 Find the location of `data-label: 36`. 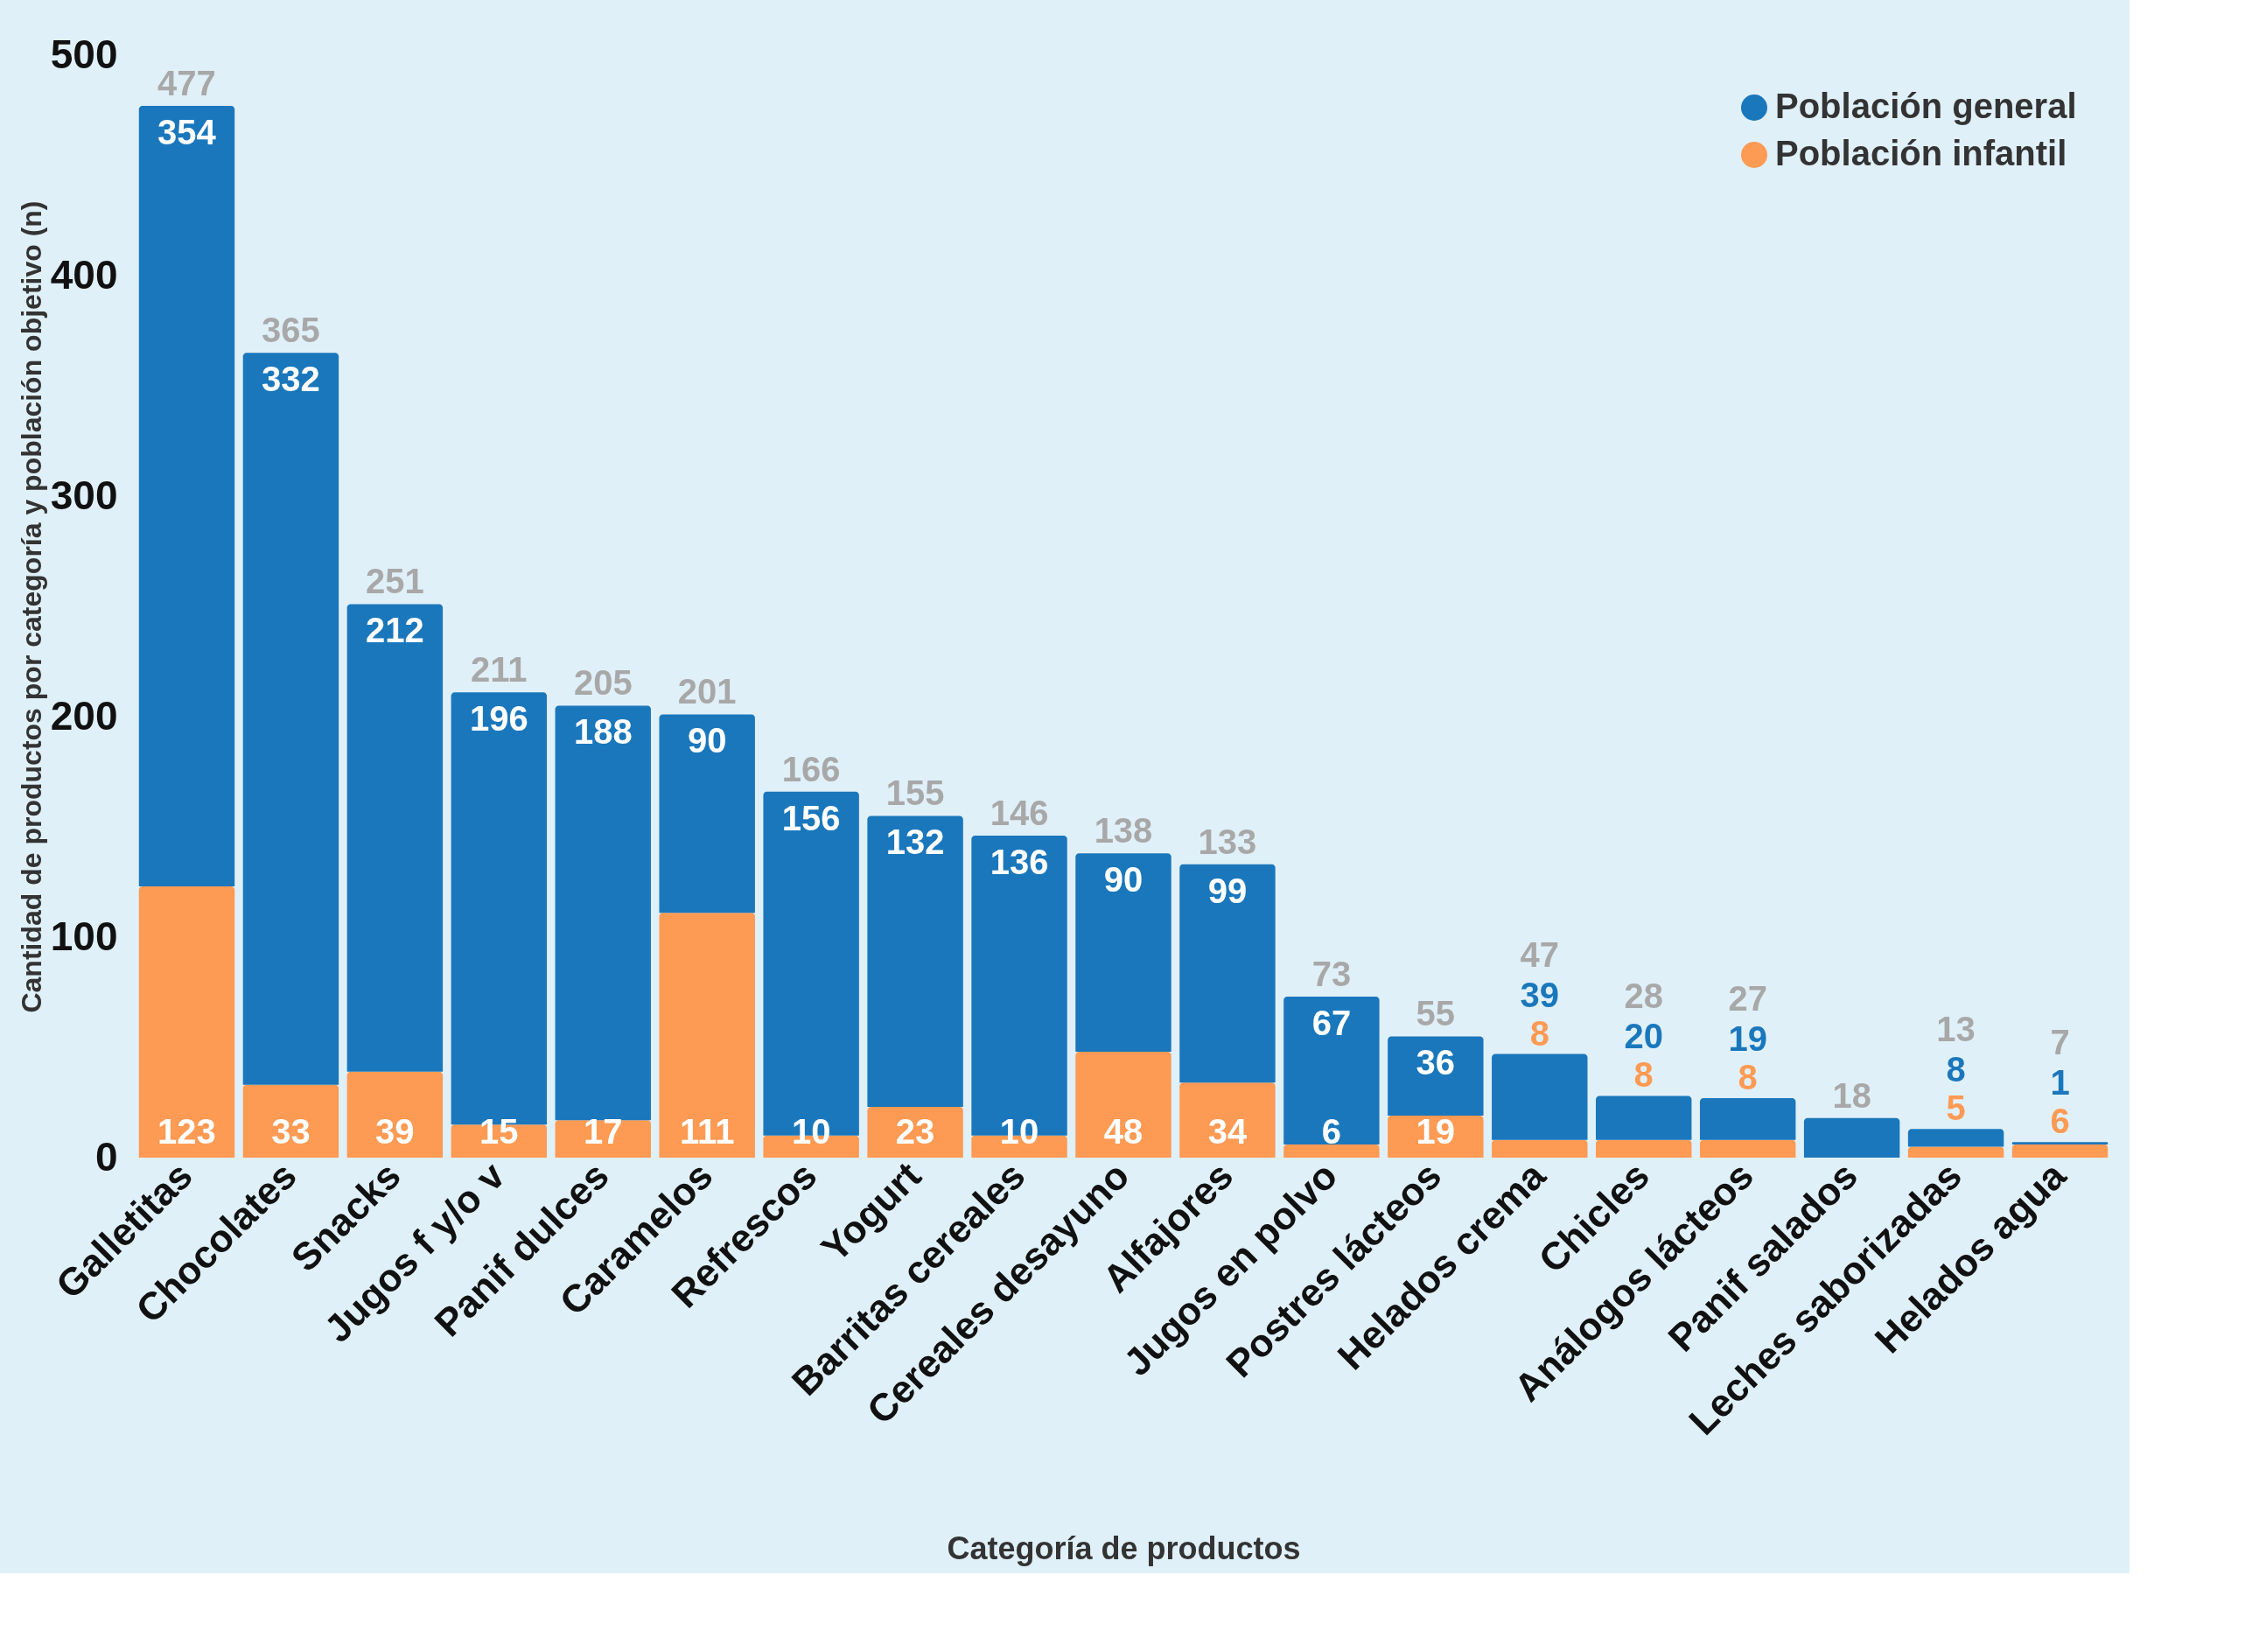

data-label: 36 is located at coordinates (1436, 1062).